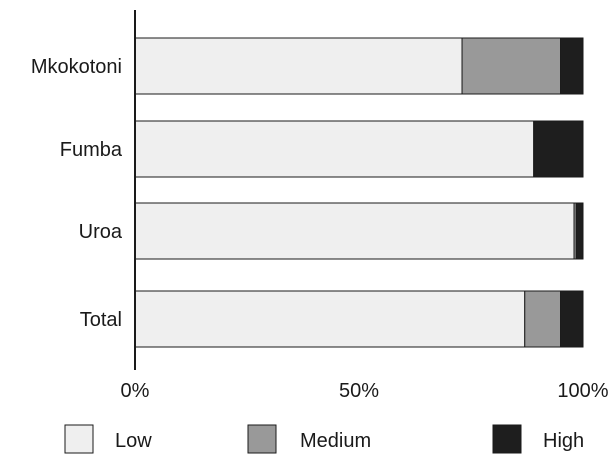  What do you see at coordinates (135, 391) in the screenshot?
I see `x-tick-label: 0%` at bounding box center [135, 391].